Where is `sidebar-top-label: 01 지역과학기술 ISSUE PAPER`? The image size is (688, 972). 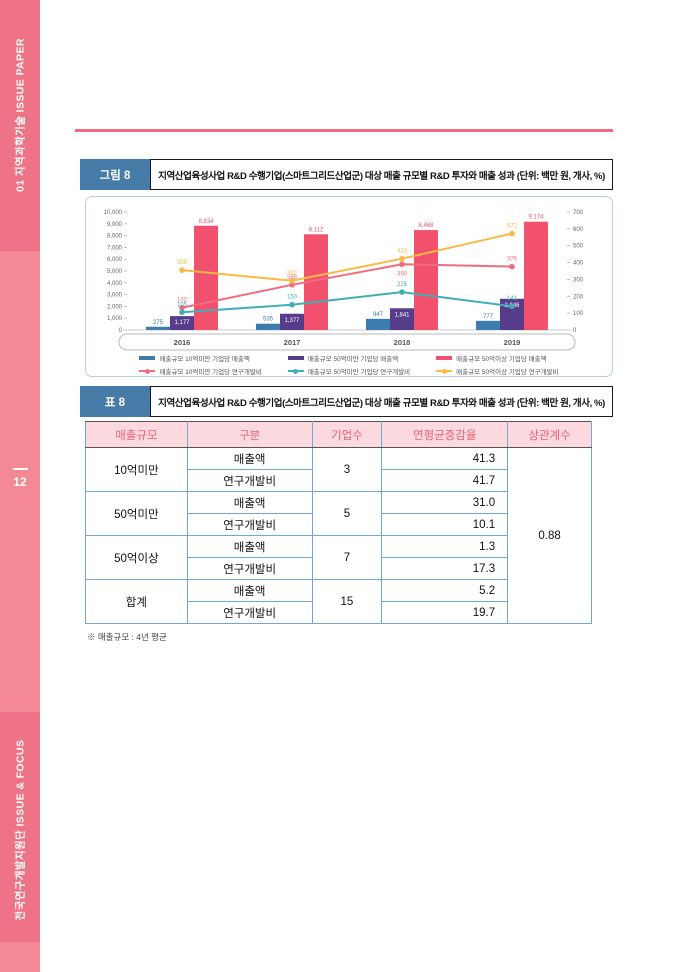
sidebar-top-label: 01 지역과학기술 ISSUE PAPER is located at coordinates (20, 115).